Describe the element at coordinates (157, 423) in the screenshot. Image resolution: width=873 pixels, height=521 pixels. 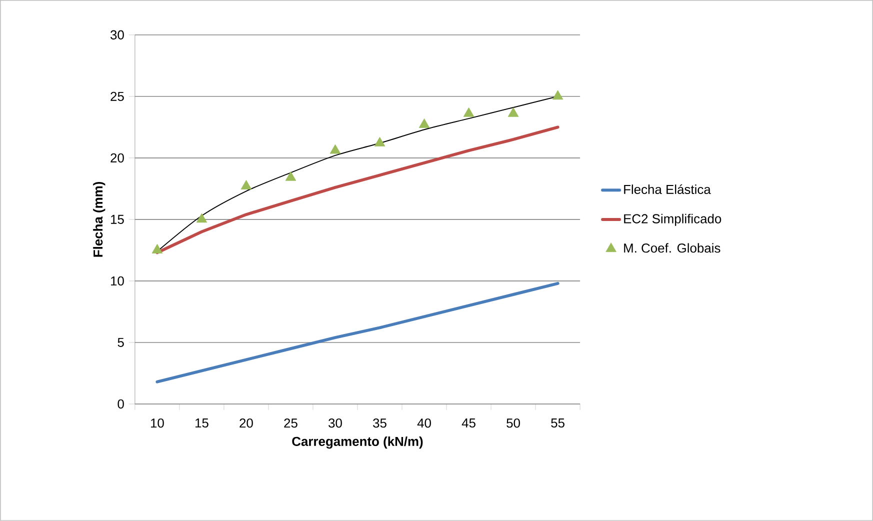
I see `x-tick-label: 10` at that location.